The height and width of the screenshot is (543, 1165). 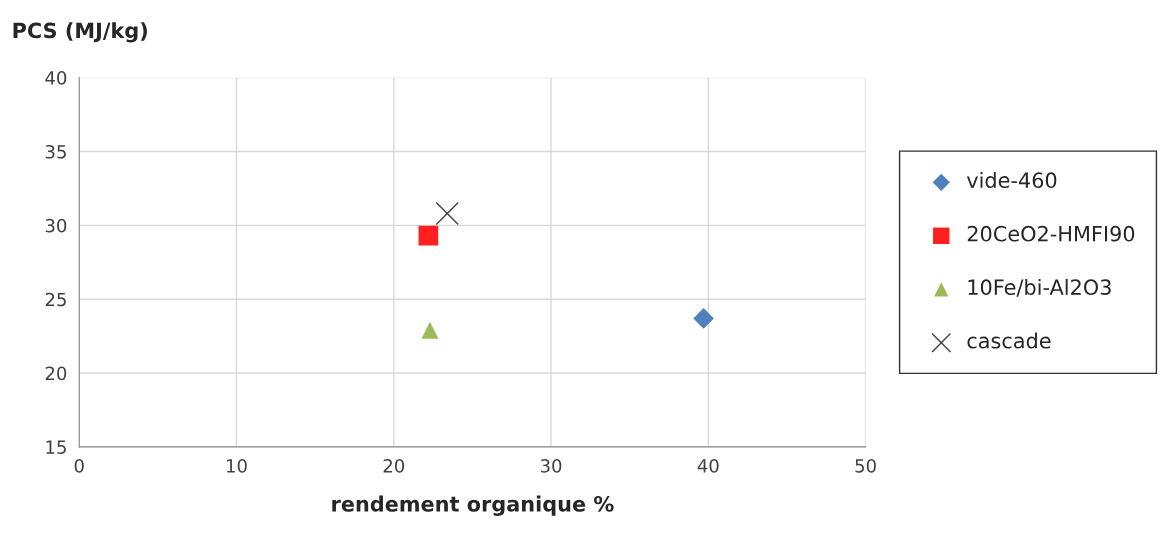 What do you see at coordinates (1009, 340) in the screenshot?
I see `legend-label: cascade` at bounding box center [1009, 340].